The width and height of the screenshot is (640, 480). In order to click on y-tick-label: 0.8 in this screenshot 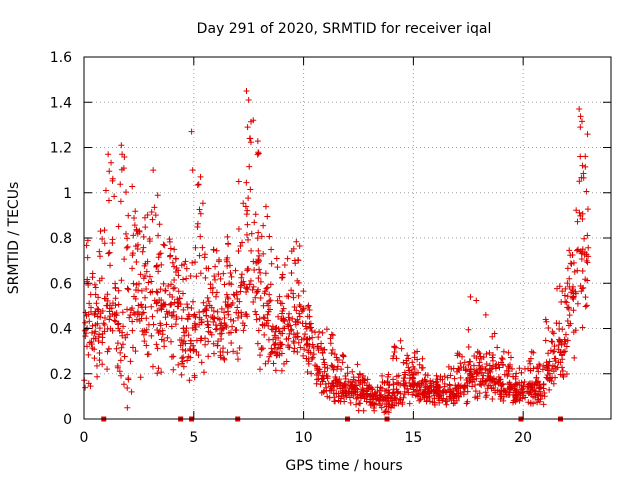, I will do `click(61, 239)`.